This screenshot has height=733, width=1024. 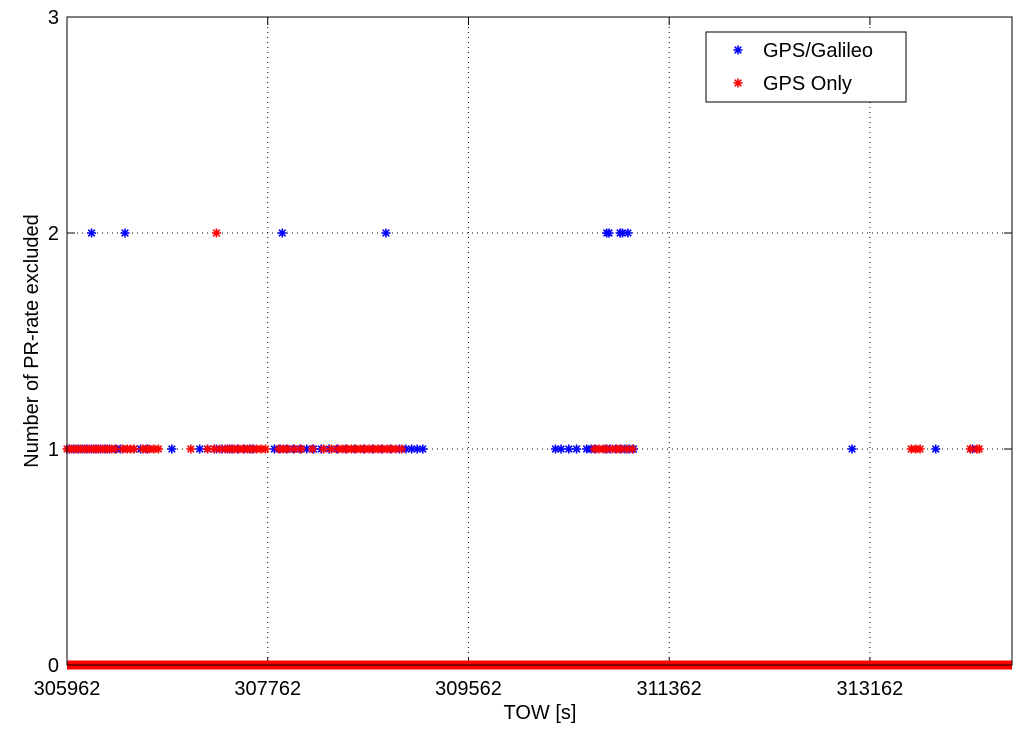 I want to click on legend-box, so click(x=806, y=67).